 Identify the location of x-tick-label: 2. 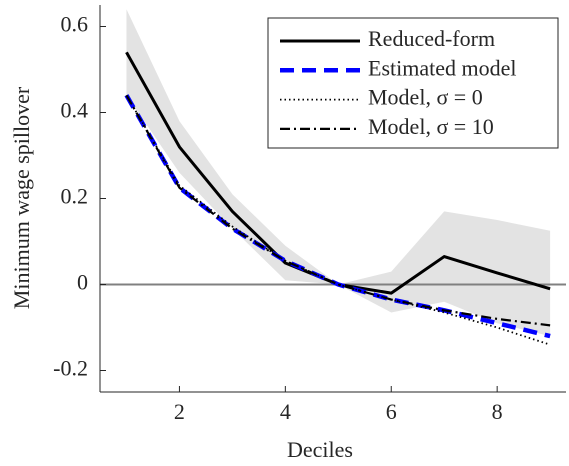
(179, 411).